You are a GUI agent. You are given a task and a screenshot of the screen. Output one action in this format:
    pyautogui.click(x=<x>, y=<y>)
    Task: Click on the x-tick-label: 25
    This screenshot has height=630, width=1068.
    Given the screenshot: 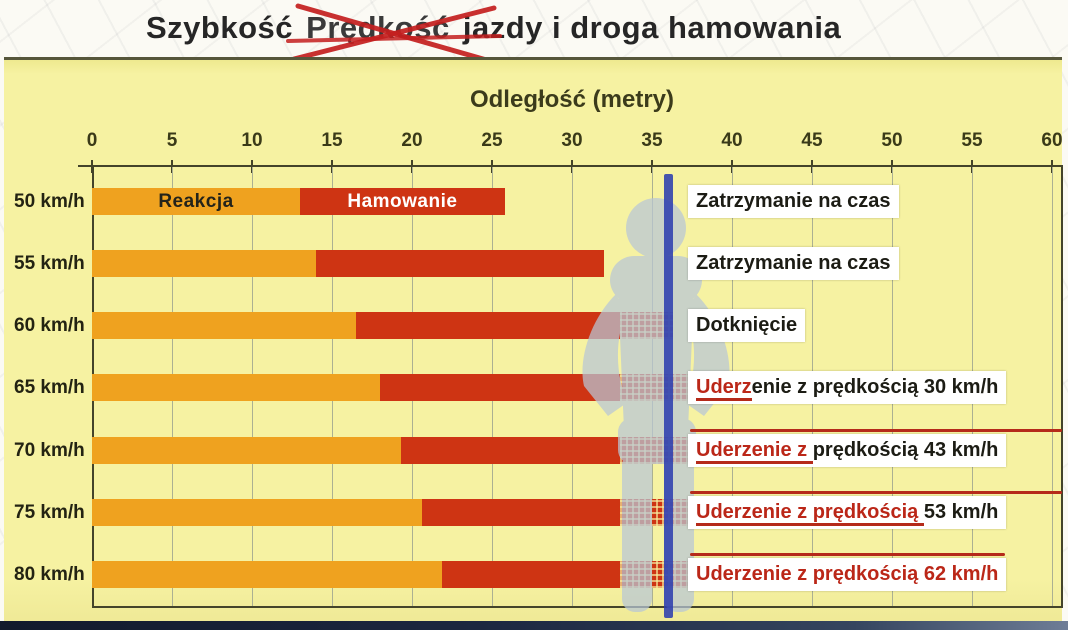 What is the action you would take?
    pyautogui.click(x=492, y=140)
    